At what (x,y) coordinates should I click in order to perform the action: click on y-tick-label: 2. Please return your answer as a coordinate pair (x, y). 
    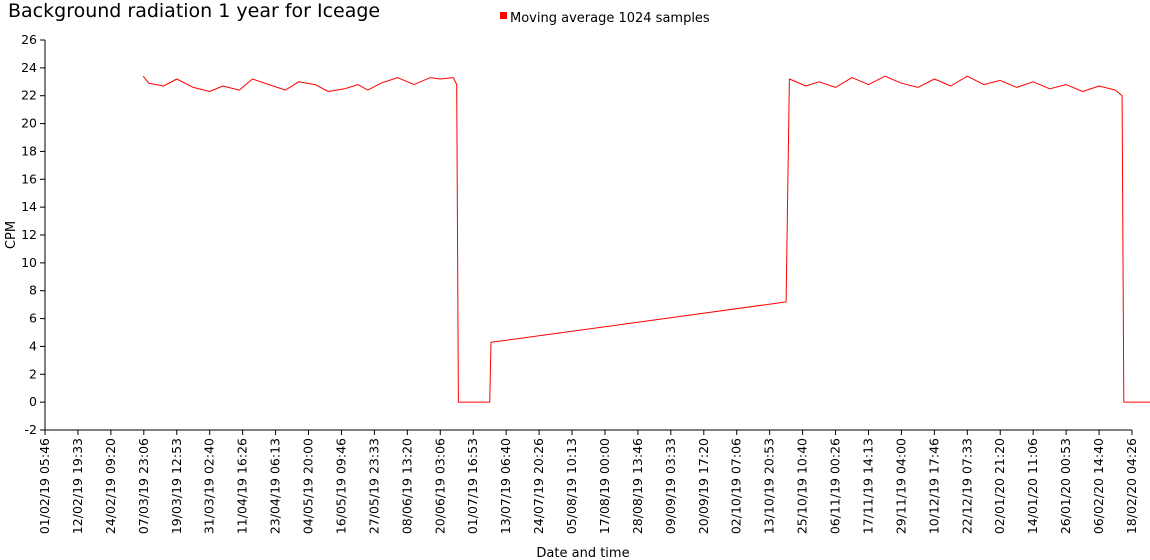
    Looking at the image, I should click on (33, 373).